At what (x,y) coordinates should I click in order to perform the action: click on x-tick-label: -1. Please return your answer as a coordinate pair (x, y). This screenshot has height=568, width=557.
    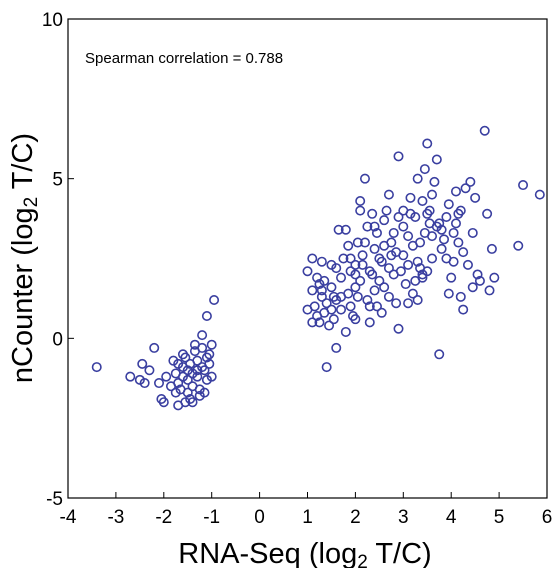
    Looking at the image, I should click on (211, 517).